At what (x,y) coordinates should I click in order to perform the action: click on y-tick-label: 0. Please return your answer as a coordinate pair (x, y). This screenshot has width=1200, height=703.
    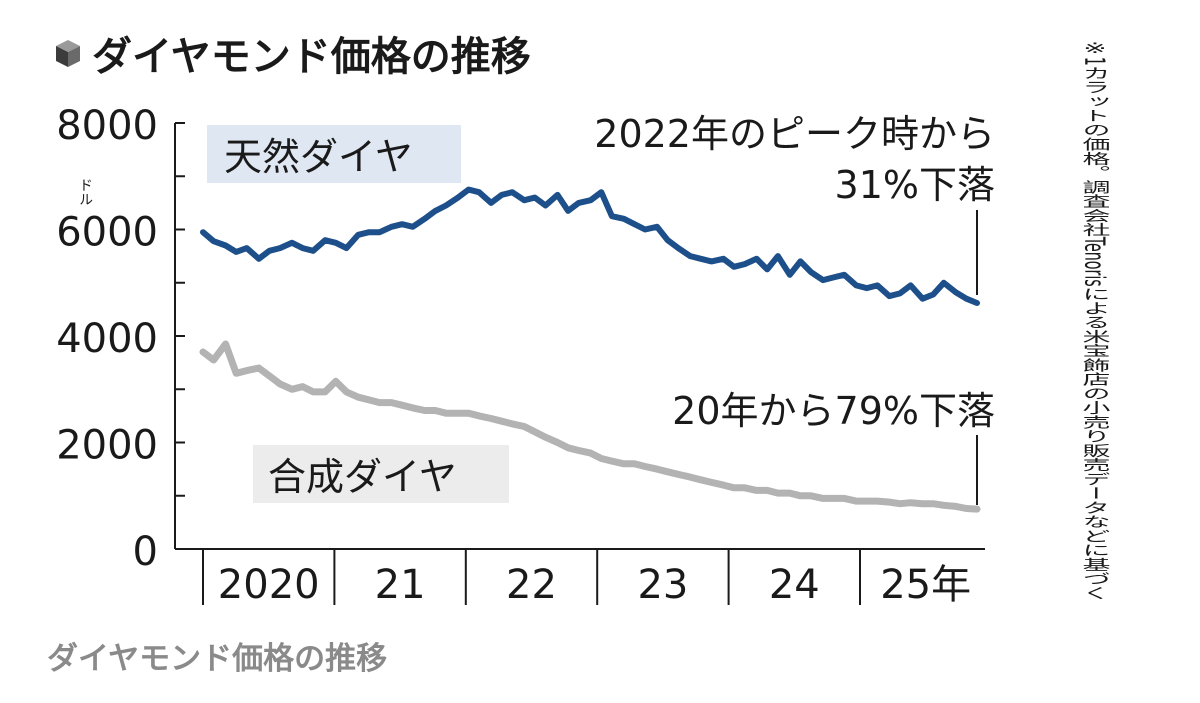
    Looking at the image, I should click on (145, 552).